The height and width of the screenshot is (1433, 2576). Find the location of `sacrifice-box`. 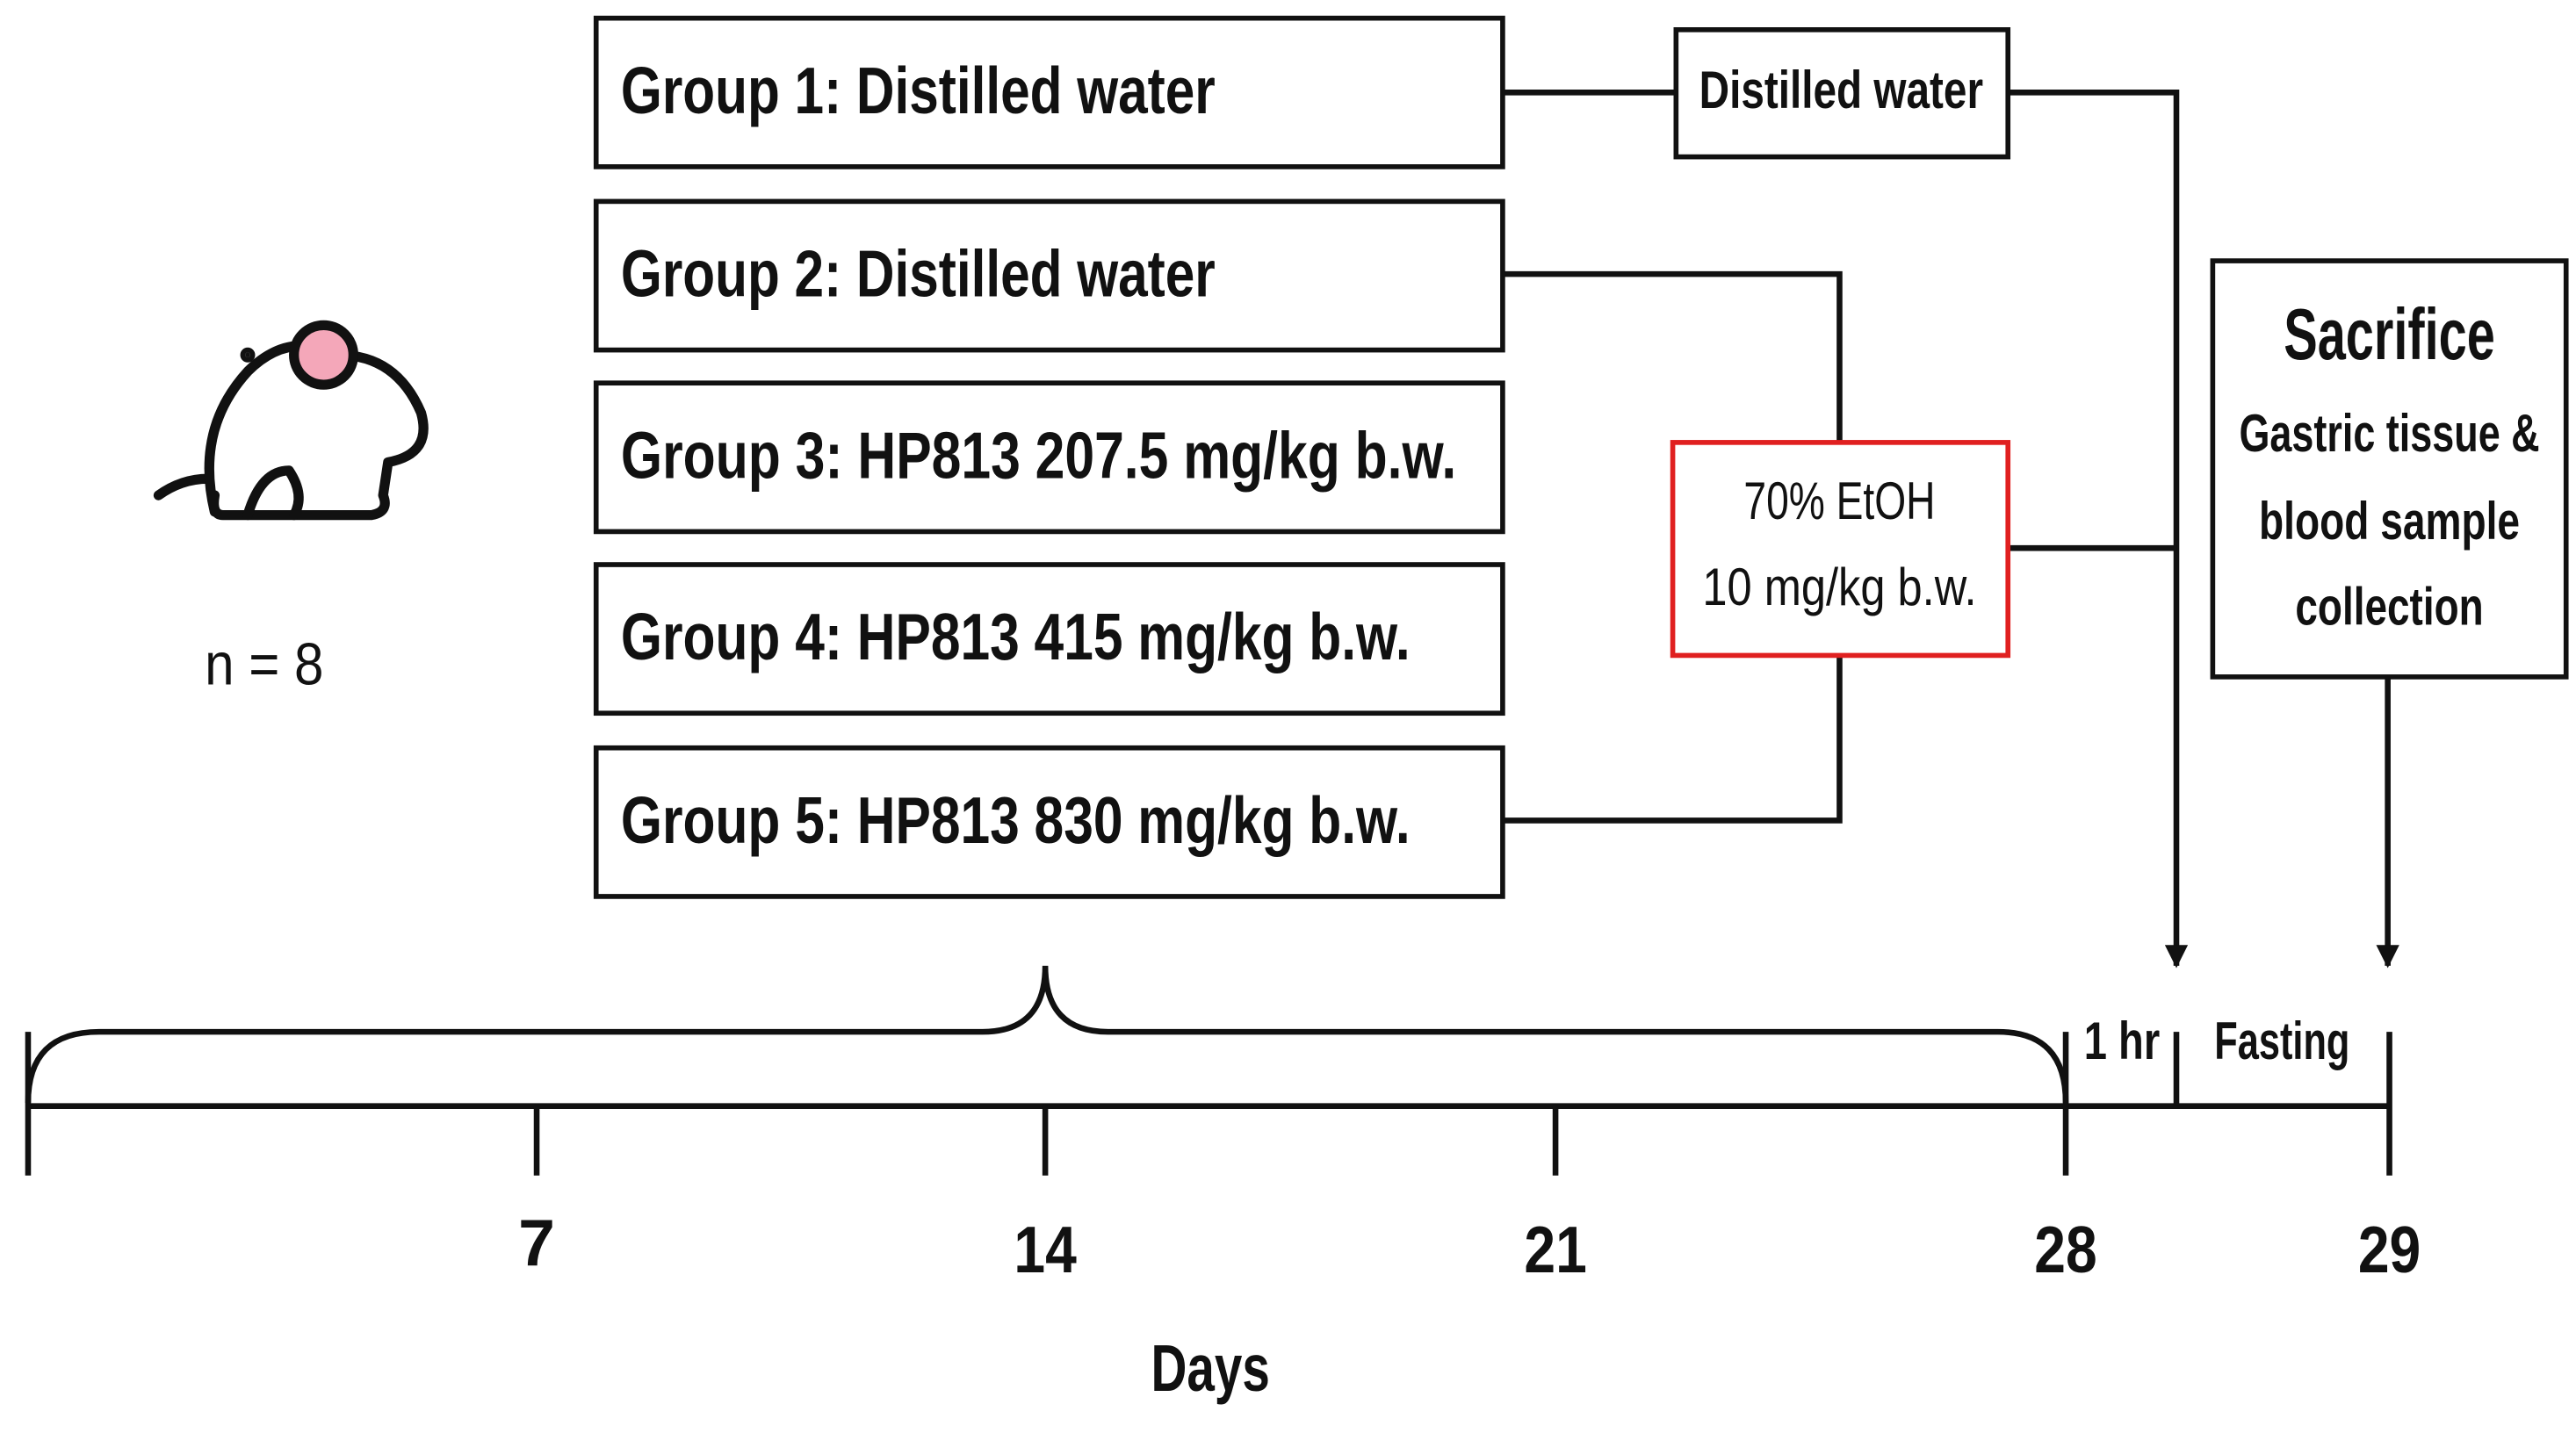

sacrifice-box is located at coordinates (2389, 469).